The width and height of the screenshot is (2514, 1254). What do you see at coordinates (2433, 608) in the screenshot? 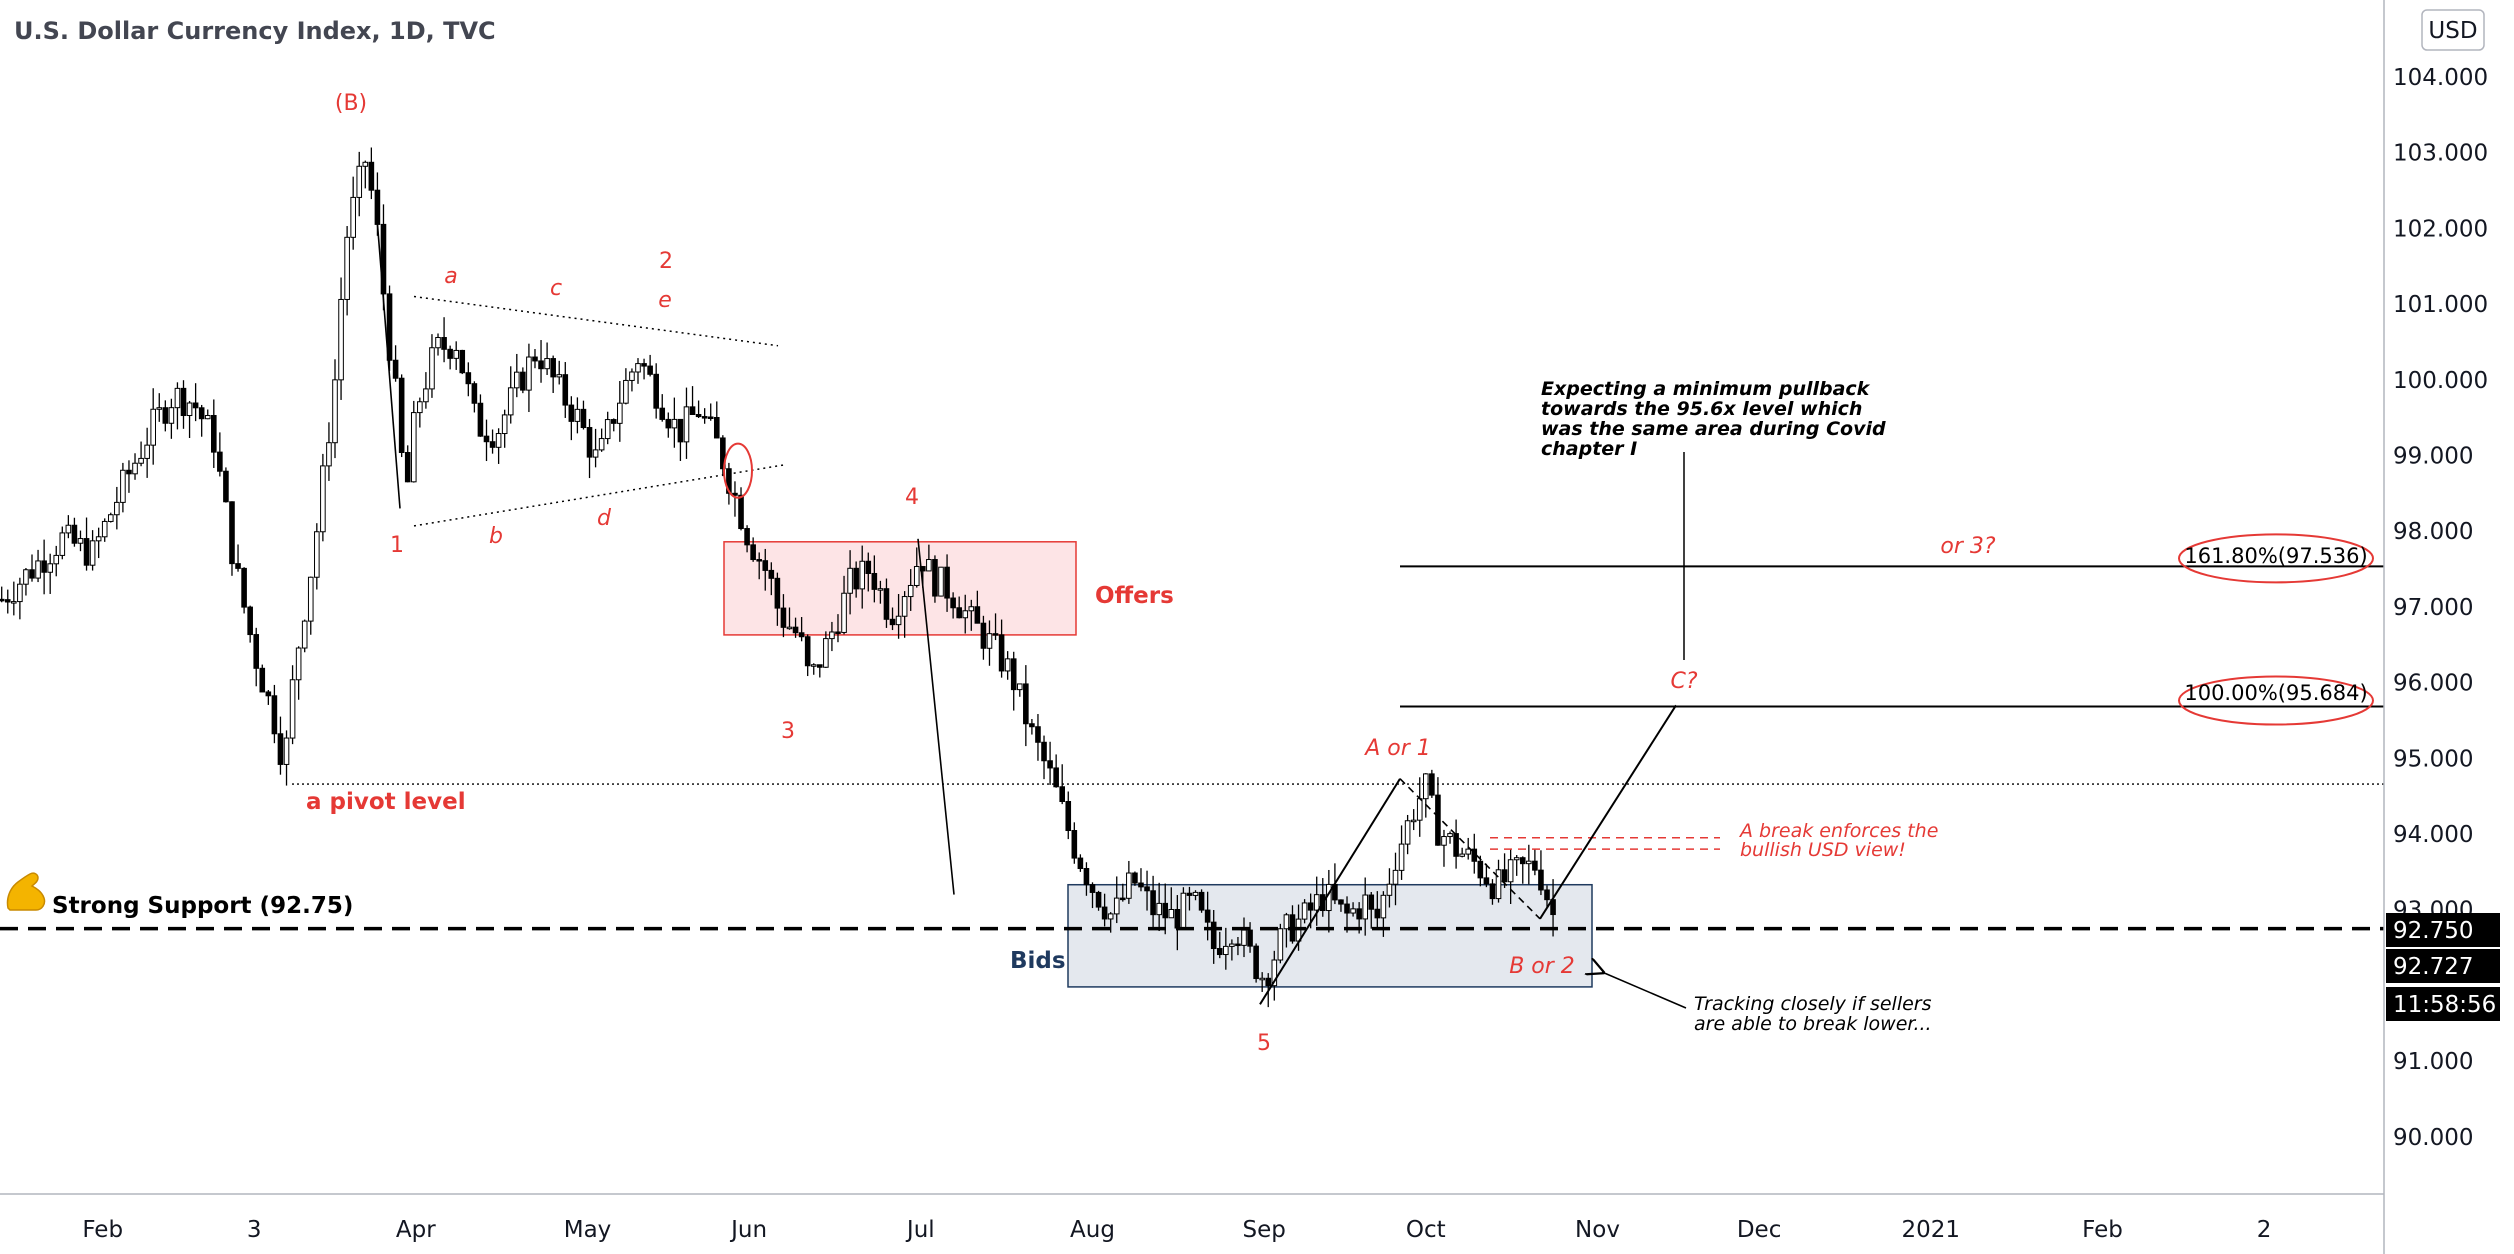
I see `y-tick-label-7: 97.000` at bounding box center [2433, 608].